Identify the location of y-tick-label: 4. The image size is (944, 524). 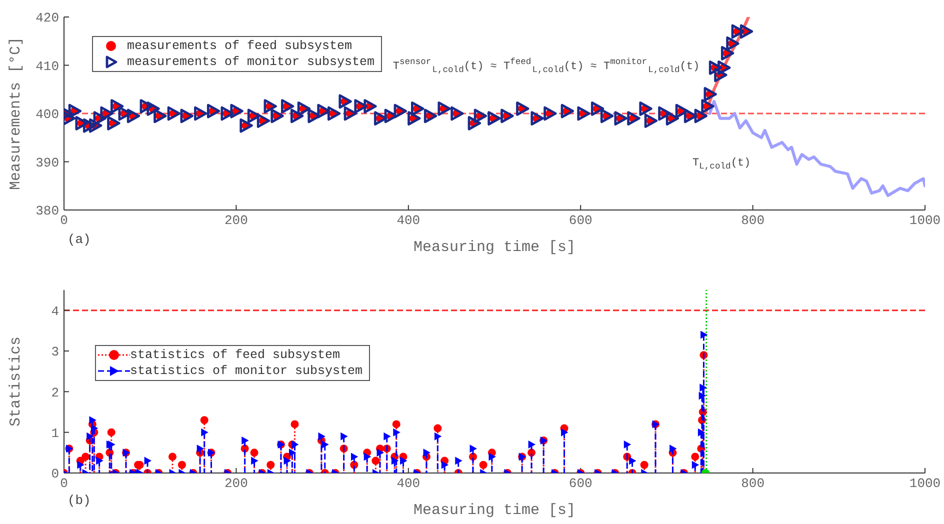
(55, 311).